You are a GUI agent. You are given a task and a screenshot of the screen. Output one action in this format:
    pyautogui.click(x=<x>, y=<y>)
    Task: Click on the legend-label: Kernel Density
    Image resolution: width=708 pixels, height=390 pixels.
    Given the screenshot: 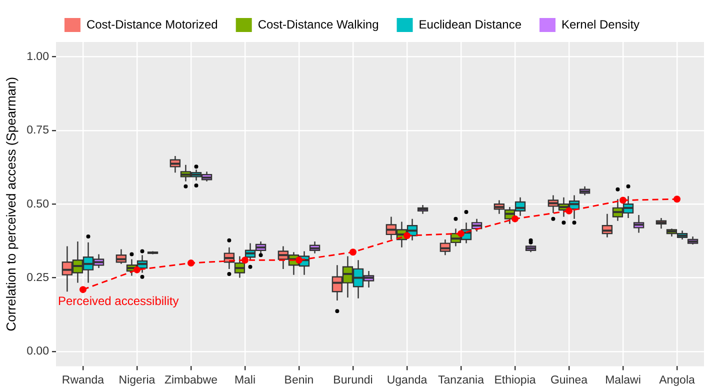 What is the action you would take?
    pyautogui.click(x=601, y=24)
    